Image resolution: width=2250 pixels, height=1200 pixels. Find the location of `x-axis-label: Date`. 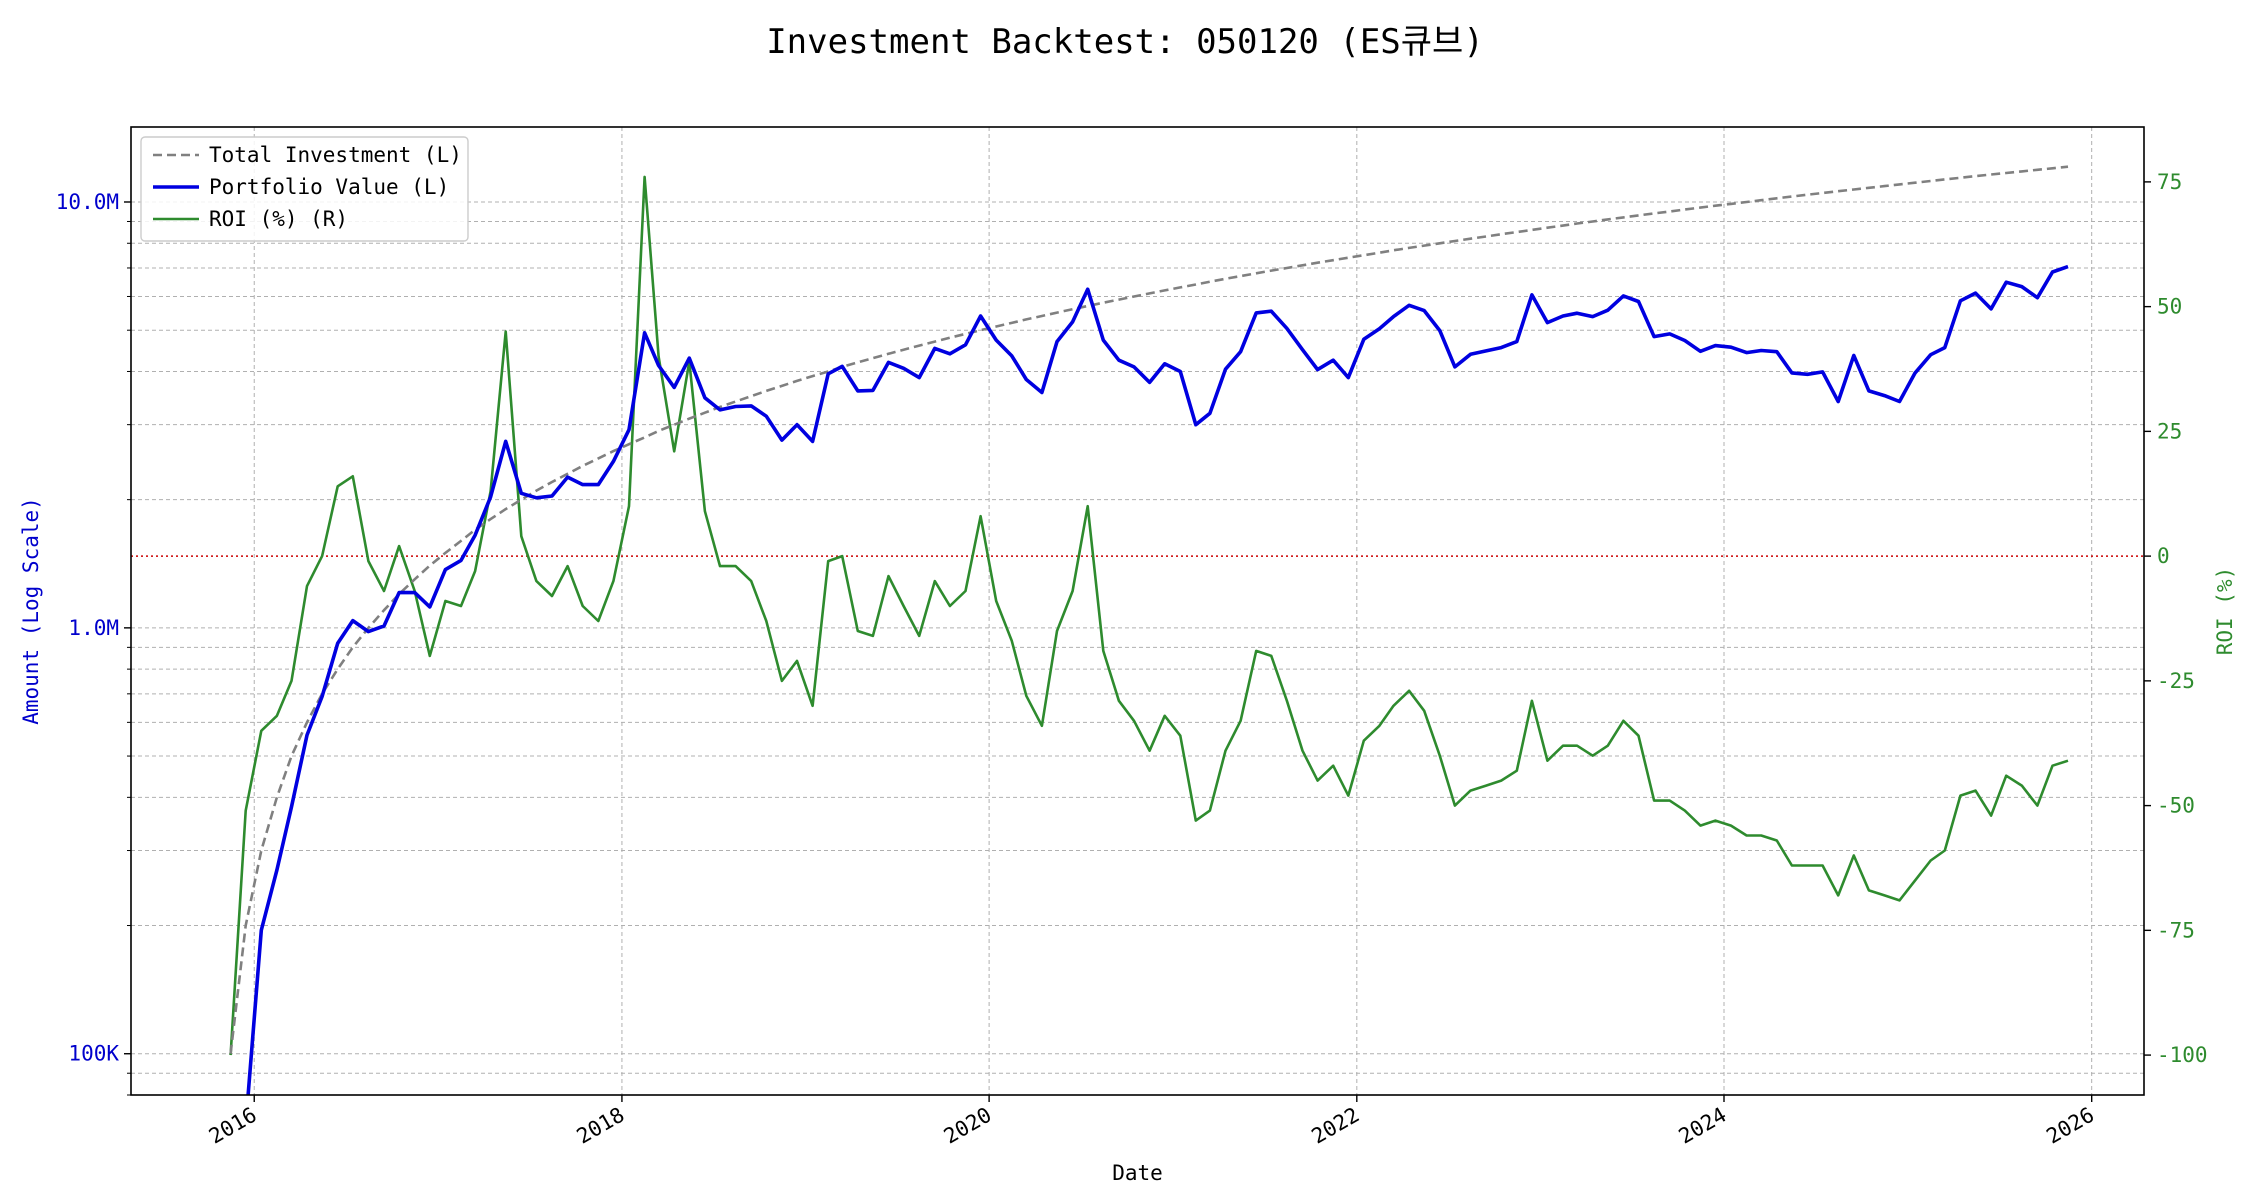

x-axis-label: Date is located at coordinates (1137, 1173).